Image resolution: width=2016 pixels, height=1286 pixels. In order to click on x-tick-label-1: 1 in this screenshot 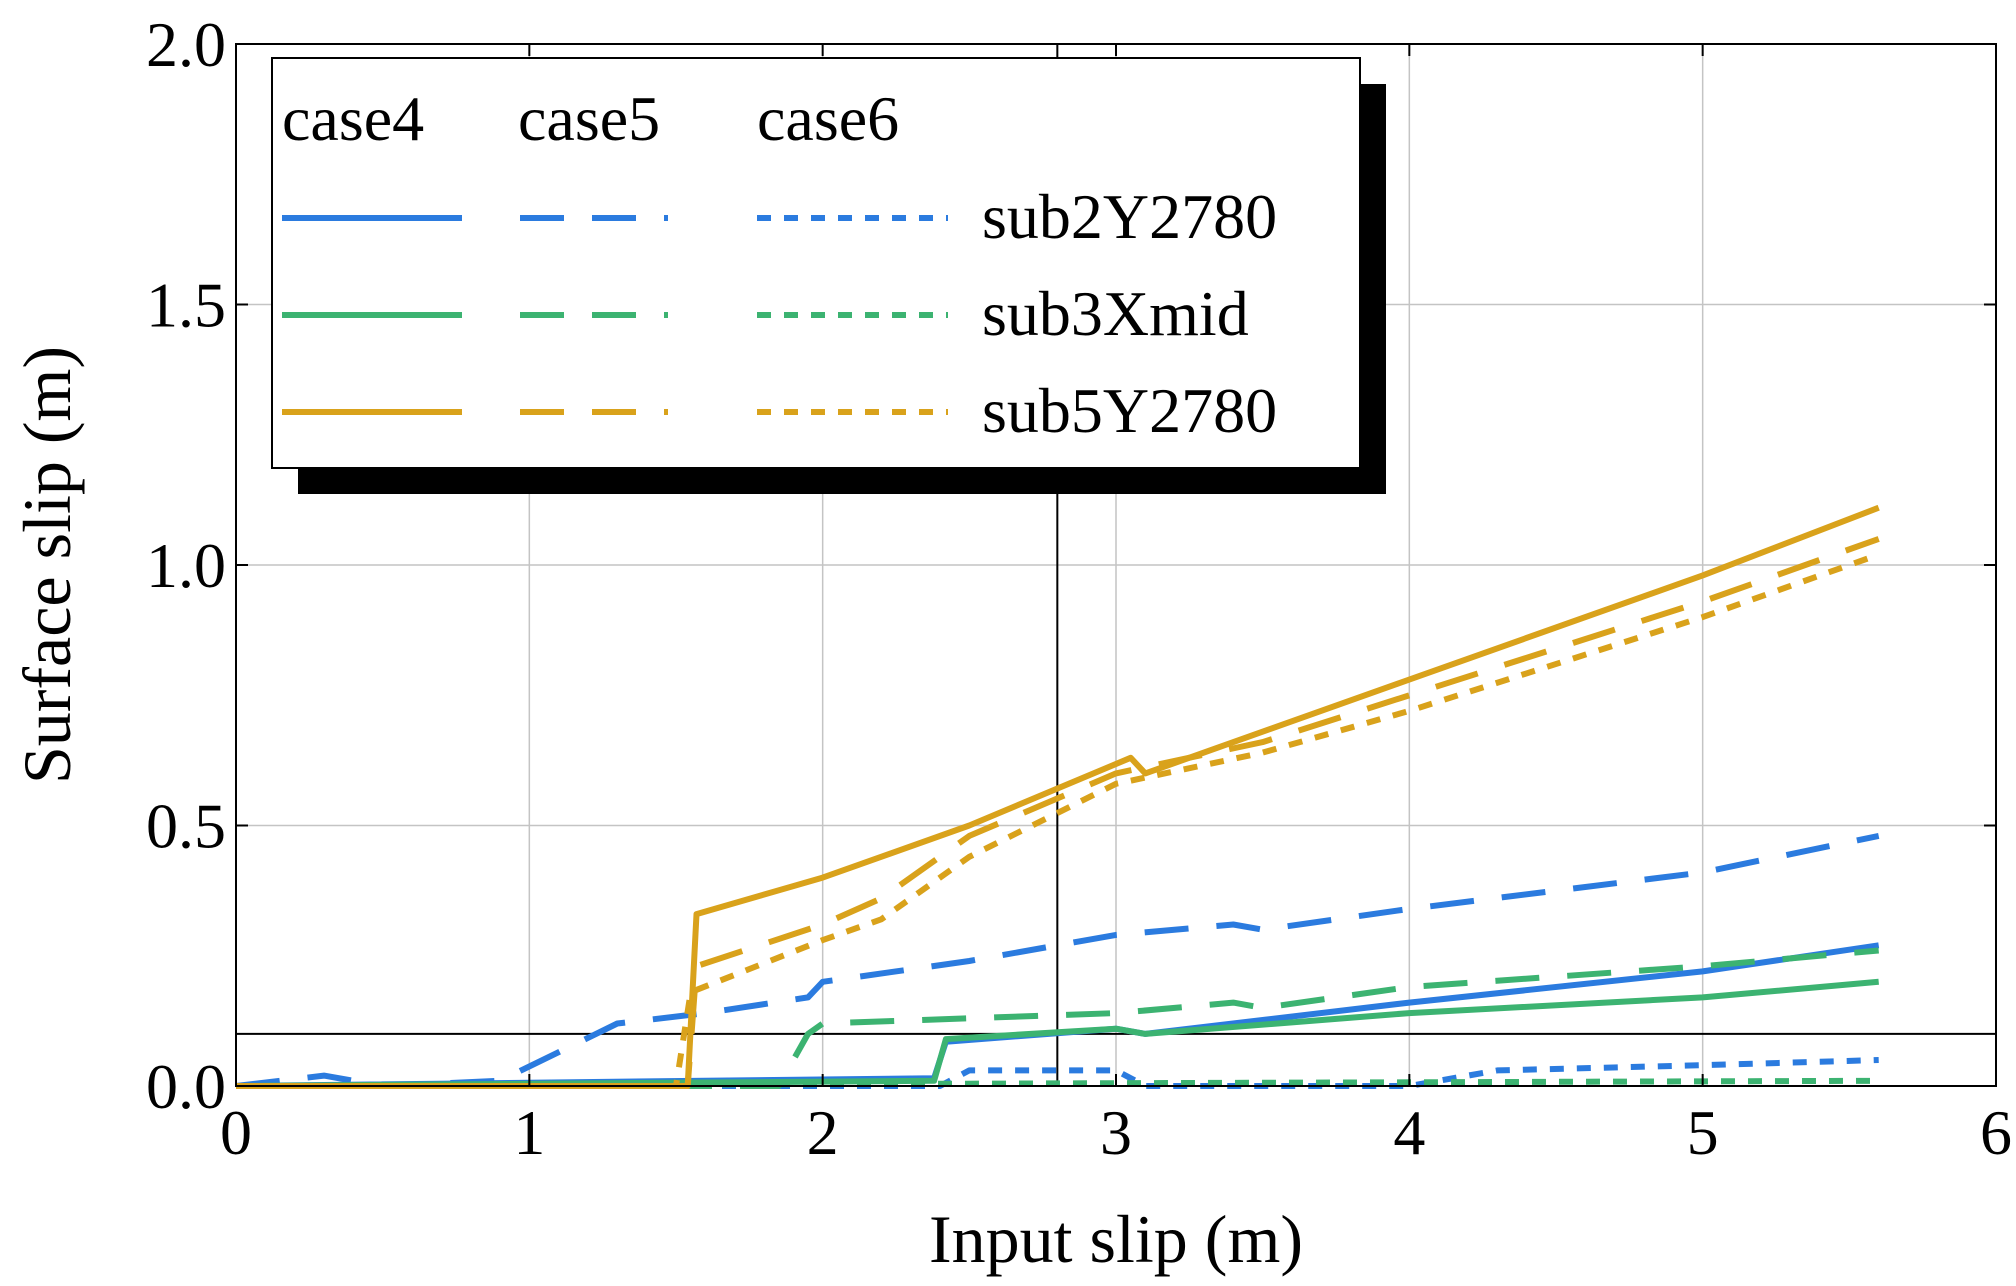, I will do `click(529, 1132)`.